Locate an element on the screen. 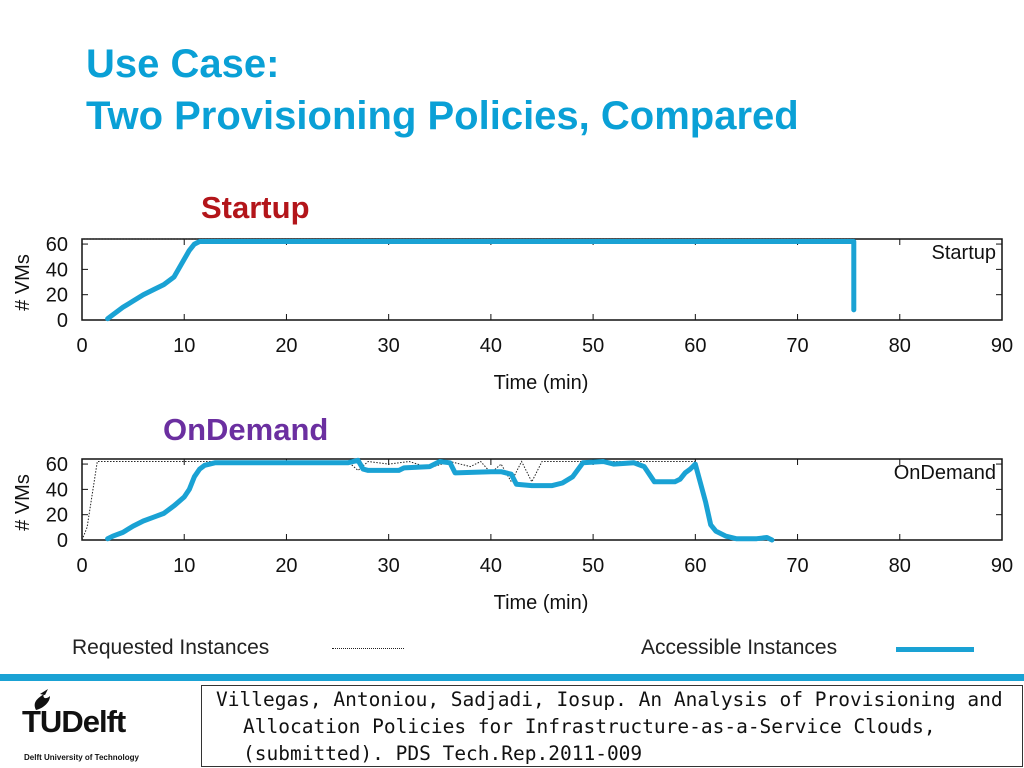  legend-requested-label: Requested Instances is located at coordinates (171, 647).